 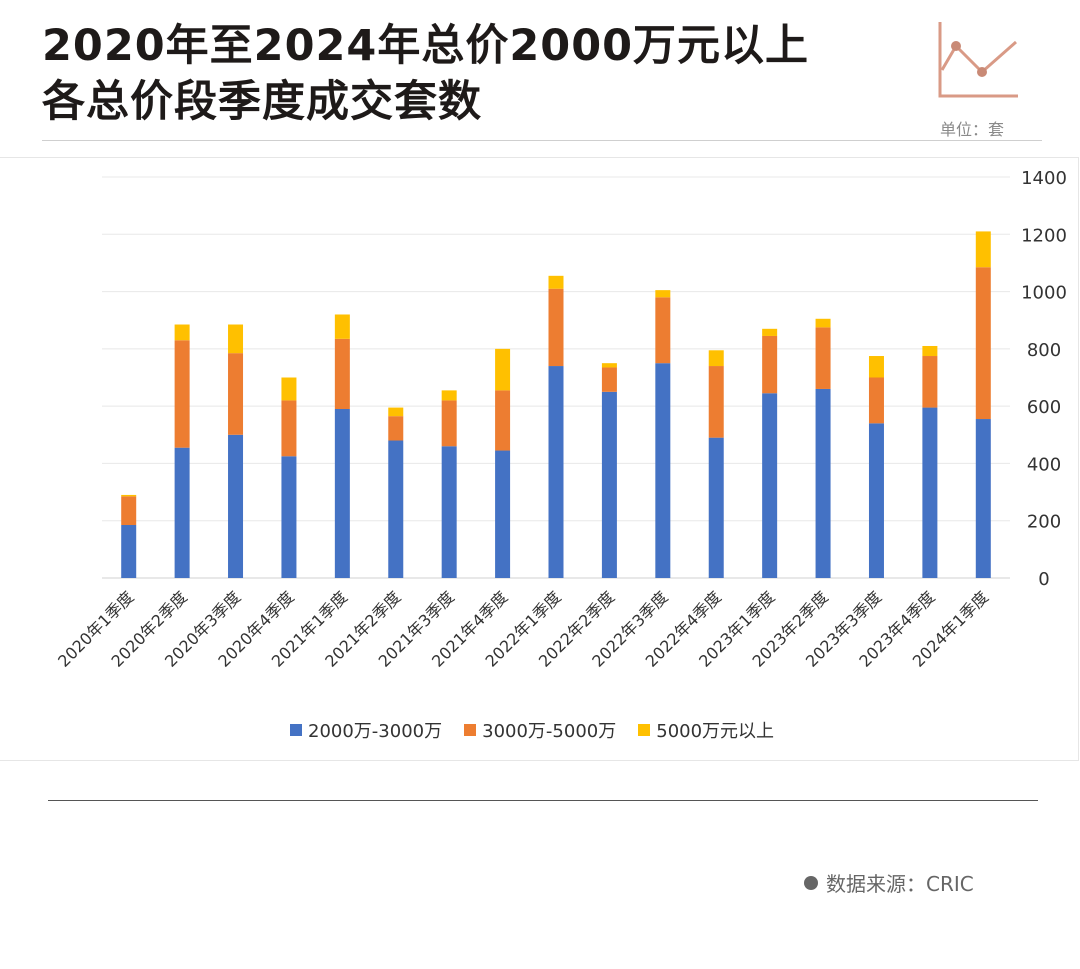 I want to click on y-tick-label: 1400, so click(x=1044, y=178).